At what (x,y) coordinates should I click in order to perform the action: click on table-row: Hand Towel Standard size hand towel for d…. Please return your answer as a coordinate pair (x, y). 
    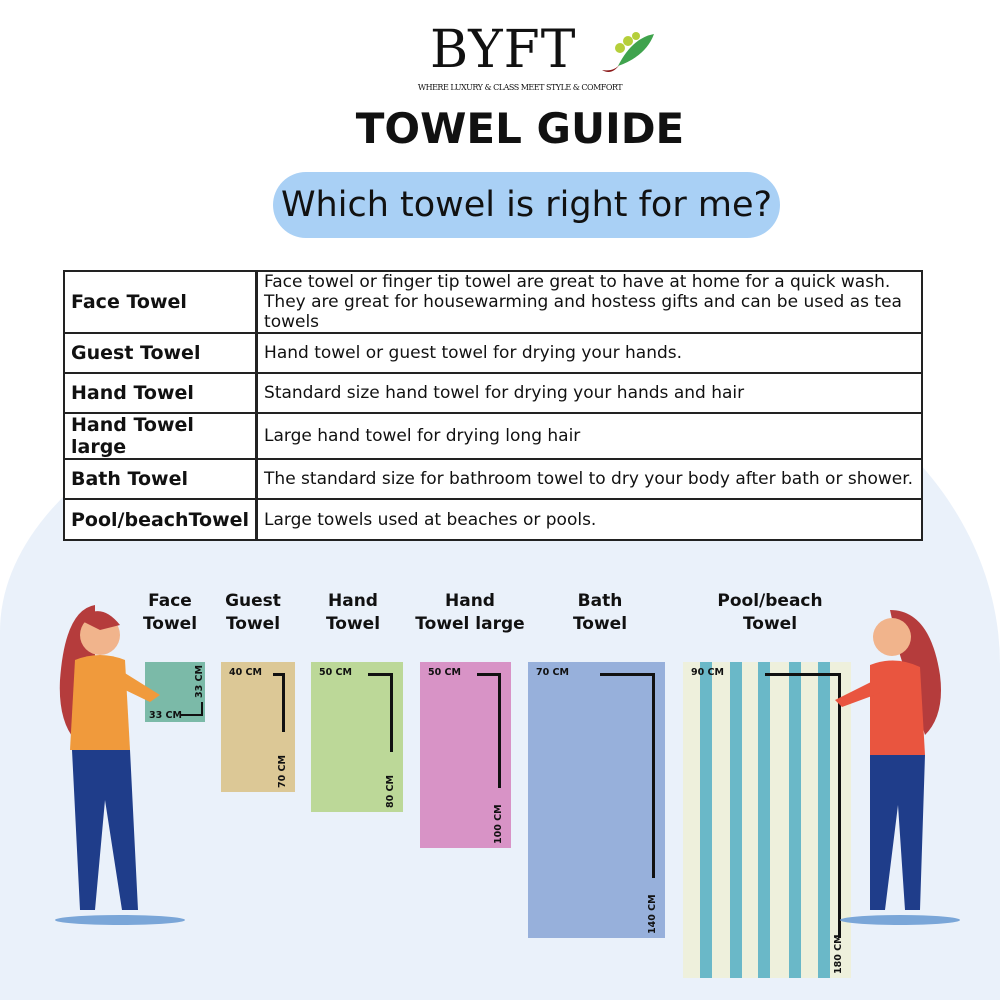
    Looking at the image, I should click on (493, 393).